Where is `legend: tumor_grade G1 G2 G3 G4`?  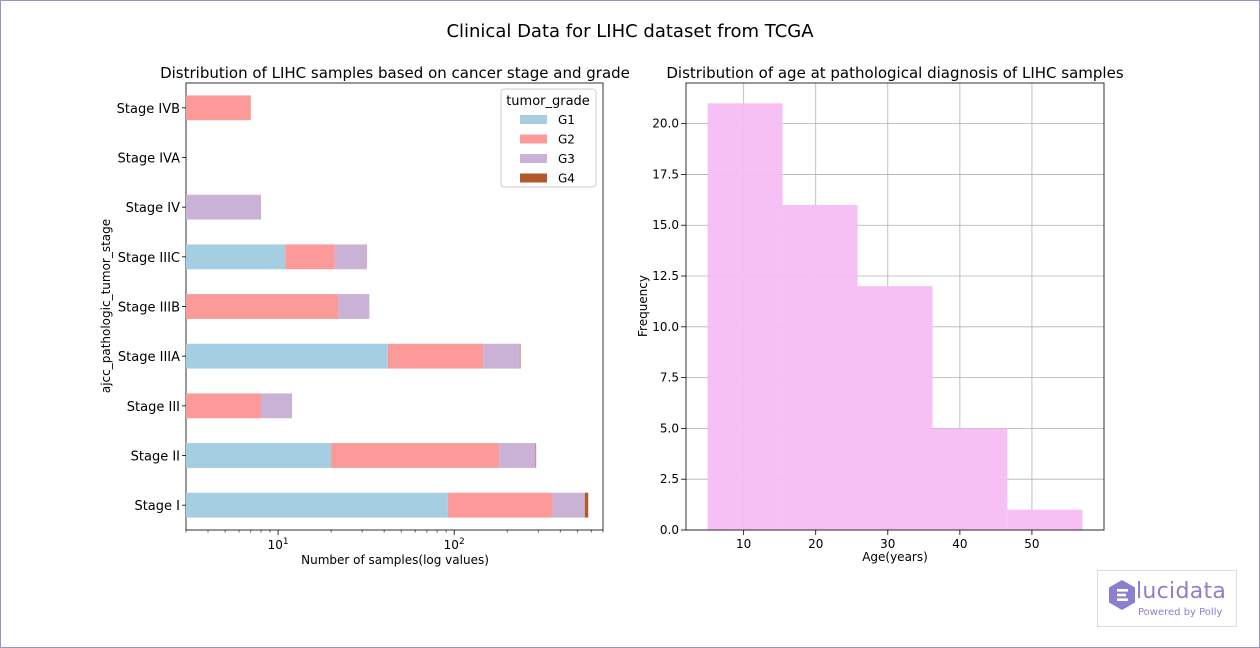 legend: tumor_grade G1 G2 G3 G4 is located at coordinates (548, 138).